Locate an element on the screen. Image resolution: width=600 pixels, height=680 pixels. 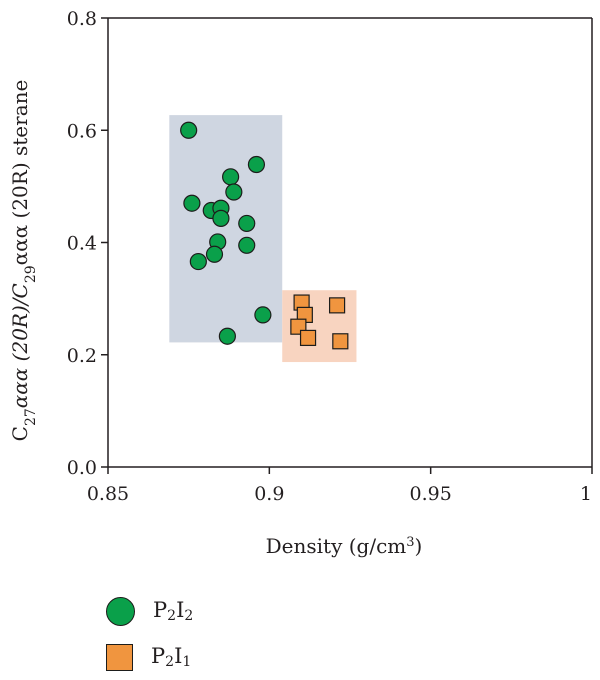
legend: P2I2 P2I1 is located at coordinates (148, 634).